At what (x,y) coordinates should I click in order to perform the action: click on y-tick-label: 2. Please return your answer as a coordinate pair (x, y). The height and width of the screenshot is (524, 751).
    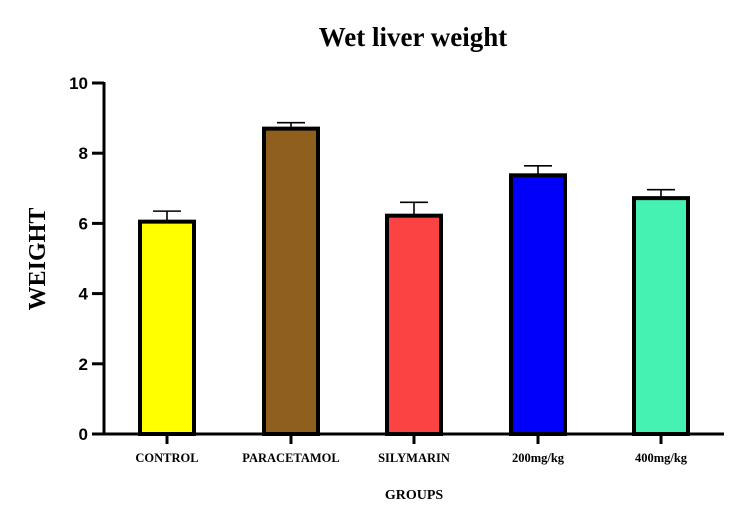
    Looking at the image, I should click on (83, 364).